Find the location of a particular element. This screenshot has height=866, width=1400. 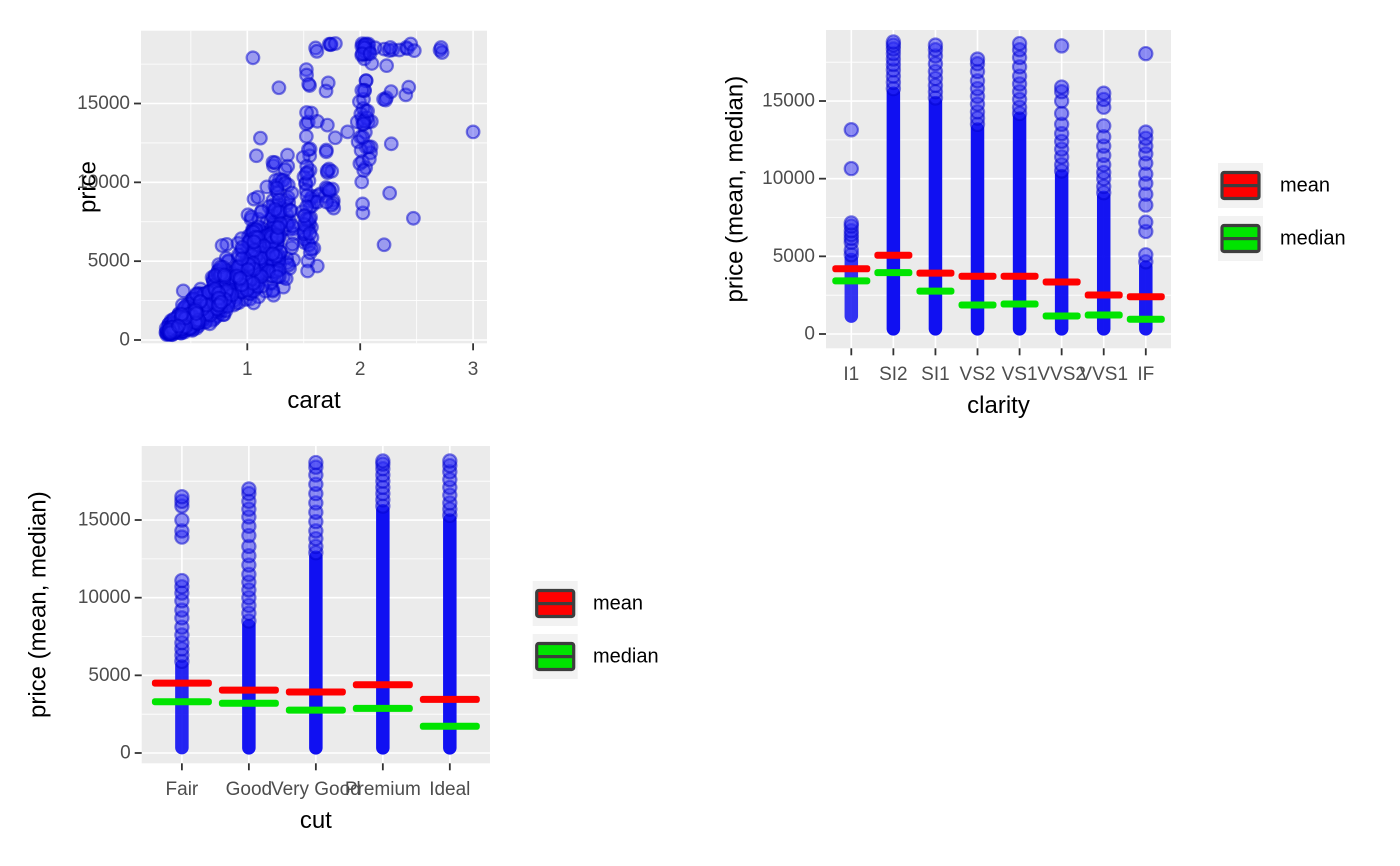

x-axis-title: carat is located at coordinates (314, 400).